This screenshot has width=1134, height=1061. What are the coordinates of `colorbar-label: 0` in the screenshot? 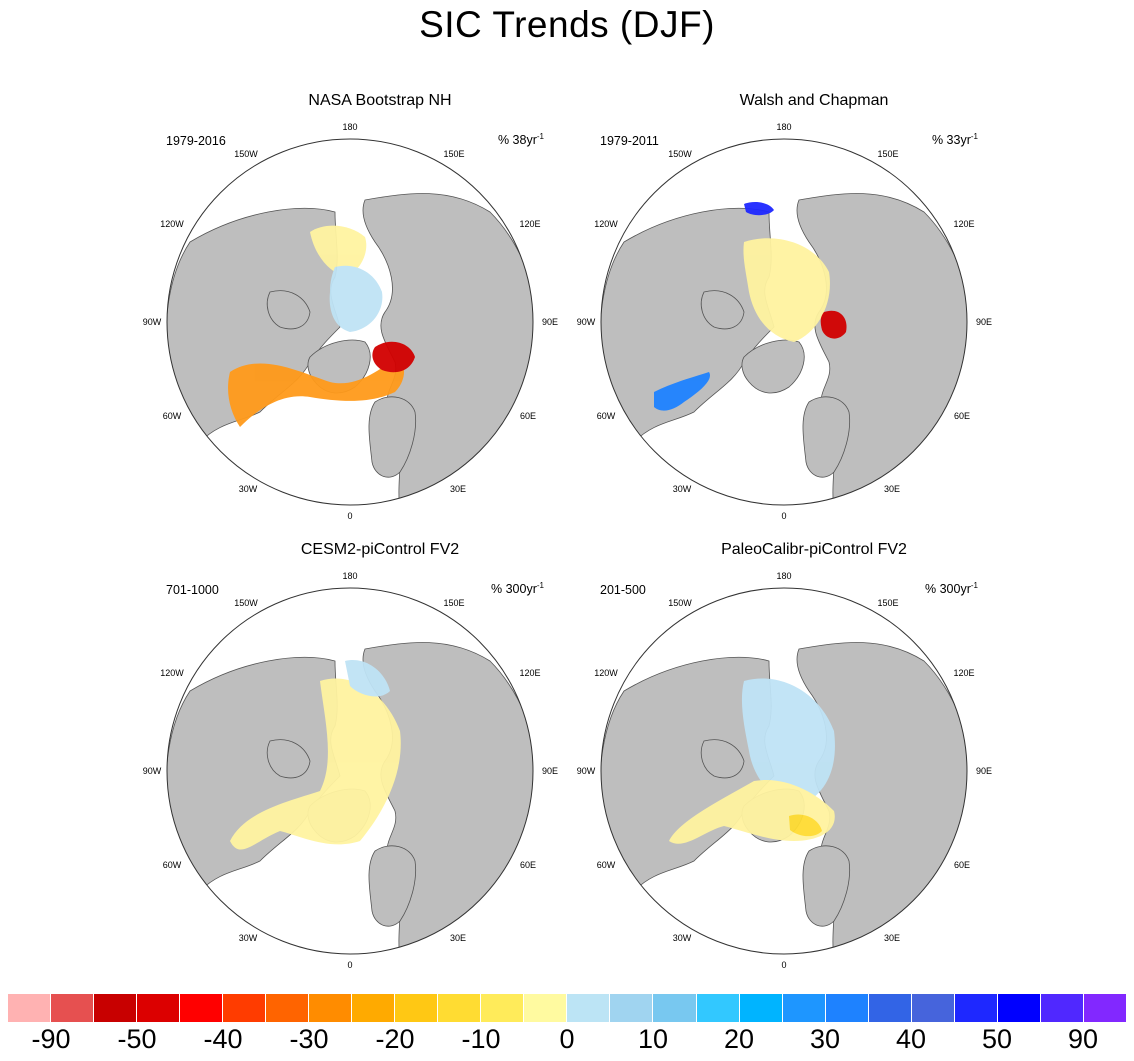 It's located at (567, 1039).